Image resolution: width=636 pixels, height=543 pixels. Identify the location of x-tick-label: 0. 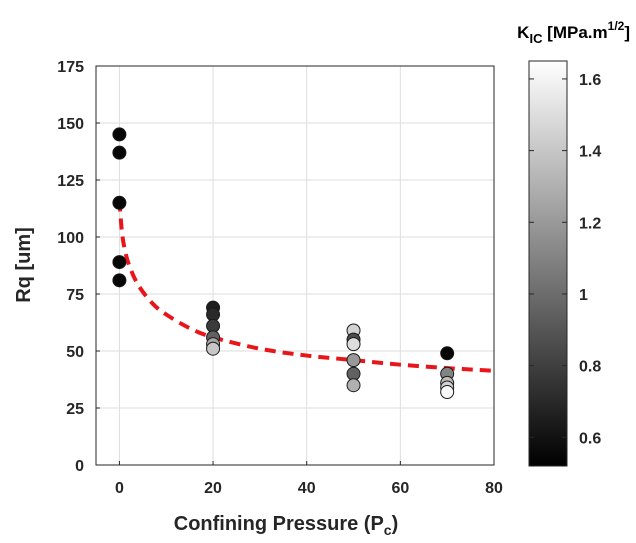
(119, 488).